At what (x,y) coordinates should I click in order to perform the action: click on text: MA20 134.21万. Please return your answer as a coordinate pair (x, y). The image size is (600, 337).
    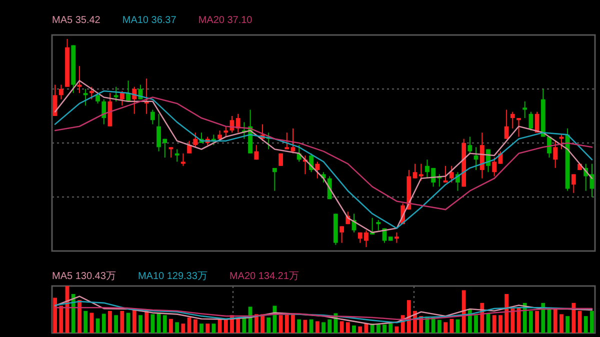
    Looking at the image, I should click on (264, 276).